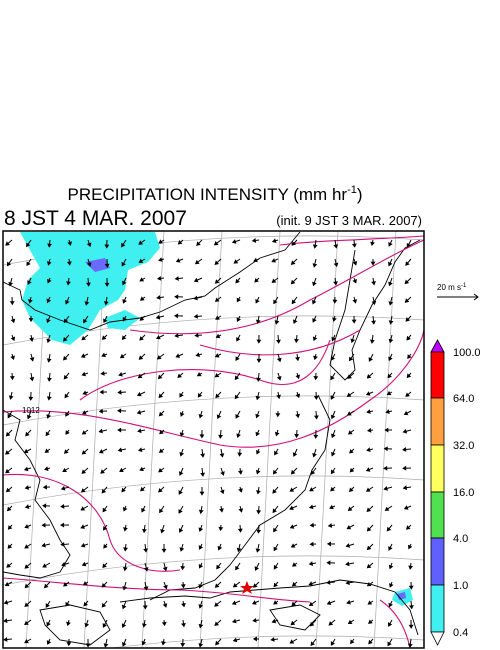 Image resolution: width=500 pixels, height=650 pixels. What do you see at coordinates (449, 287) in the screenshot?
I see `wind-scale-text: 20 m s` at bounding box center [449, 287].